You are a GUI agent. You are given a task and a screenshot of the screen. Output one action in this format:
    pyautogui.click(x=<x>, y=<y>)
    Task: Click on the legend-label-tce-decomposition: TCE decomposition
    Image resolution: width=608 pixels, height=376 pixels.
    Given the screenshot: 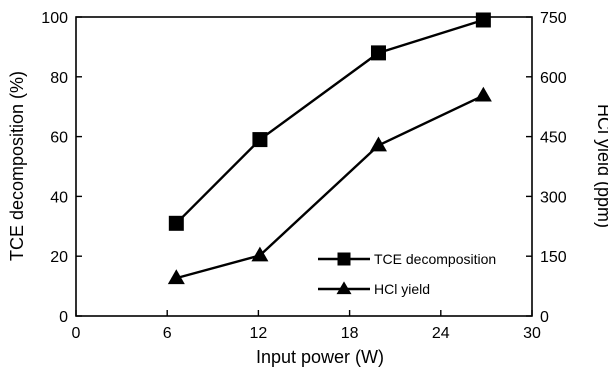 What is the action you would take?
    pyautogui.click(x=435, y=259)
    